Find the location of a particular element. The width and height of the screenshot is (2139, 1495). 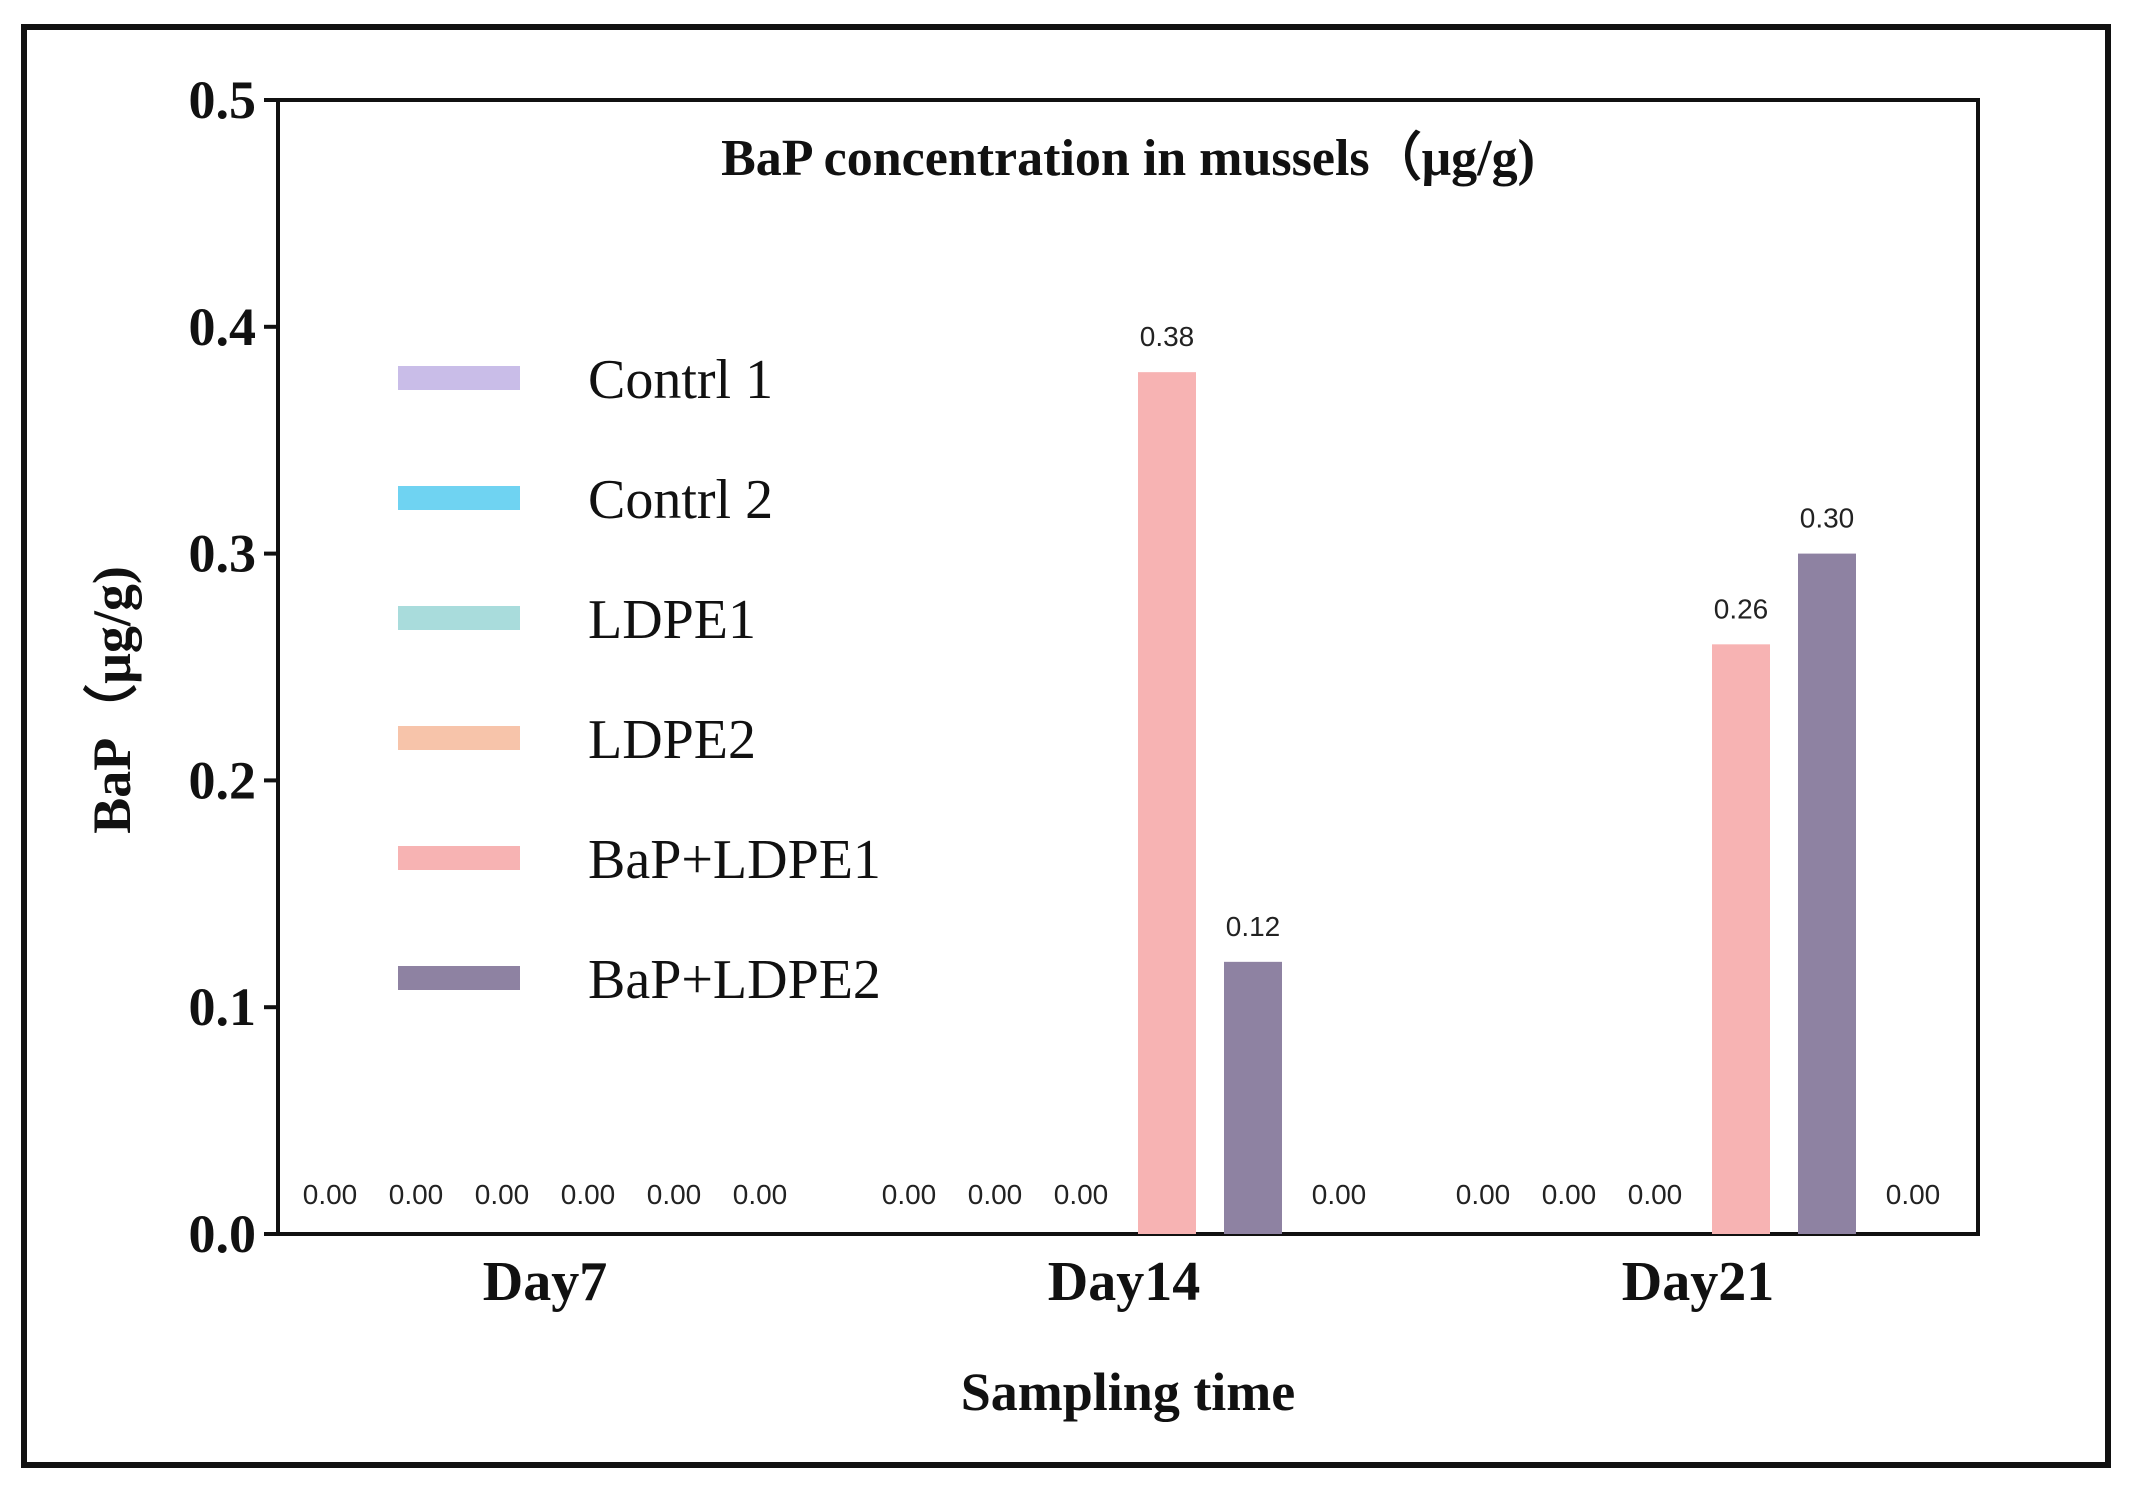

y-tick-label: 0.4 is located at coordinates (223, 327).